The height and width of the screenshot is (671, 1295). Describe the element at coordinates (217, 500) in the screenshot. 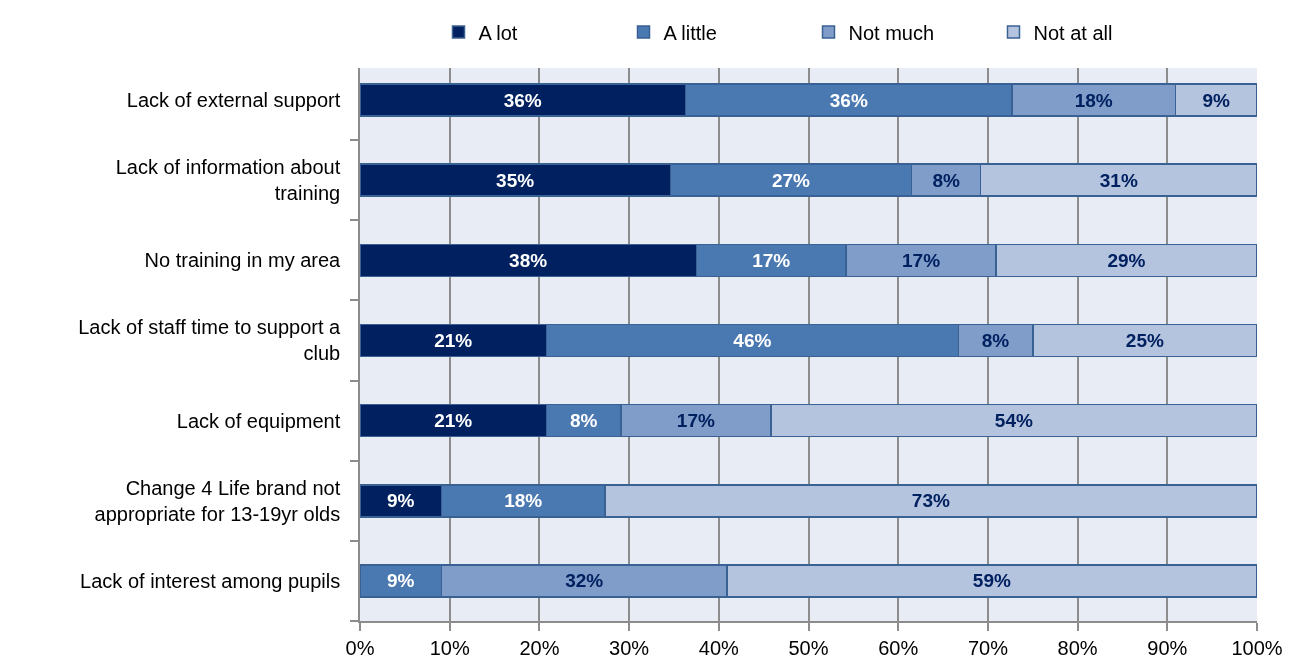

I see `y-tick-label: Change 4 Life brand not appropriate for 13-19yr olds` at that location.